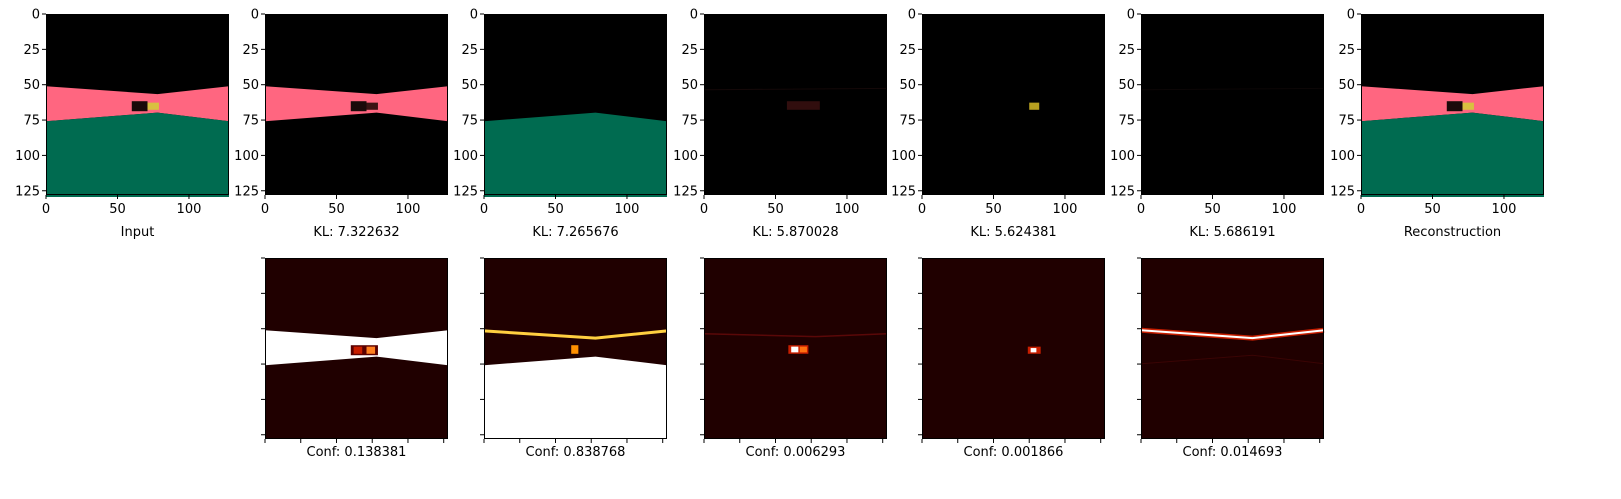  I want to click on panel-mask-2: Conf: 0.838768, so click(574, 358).